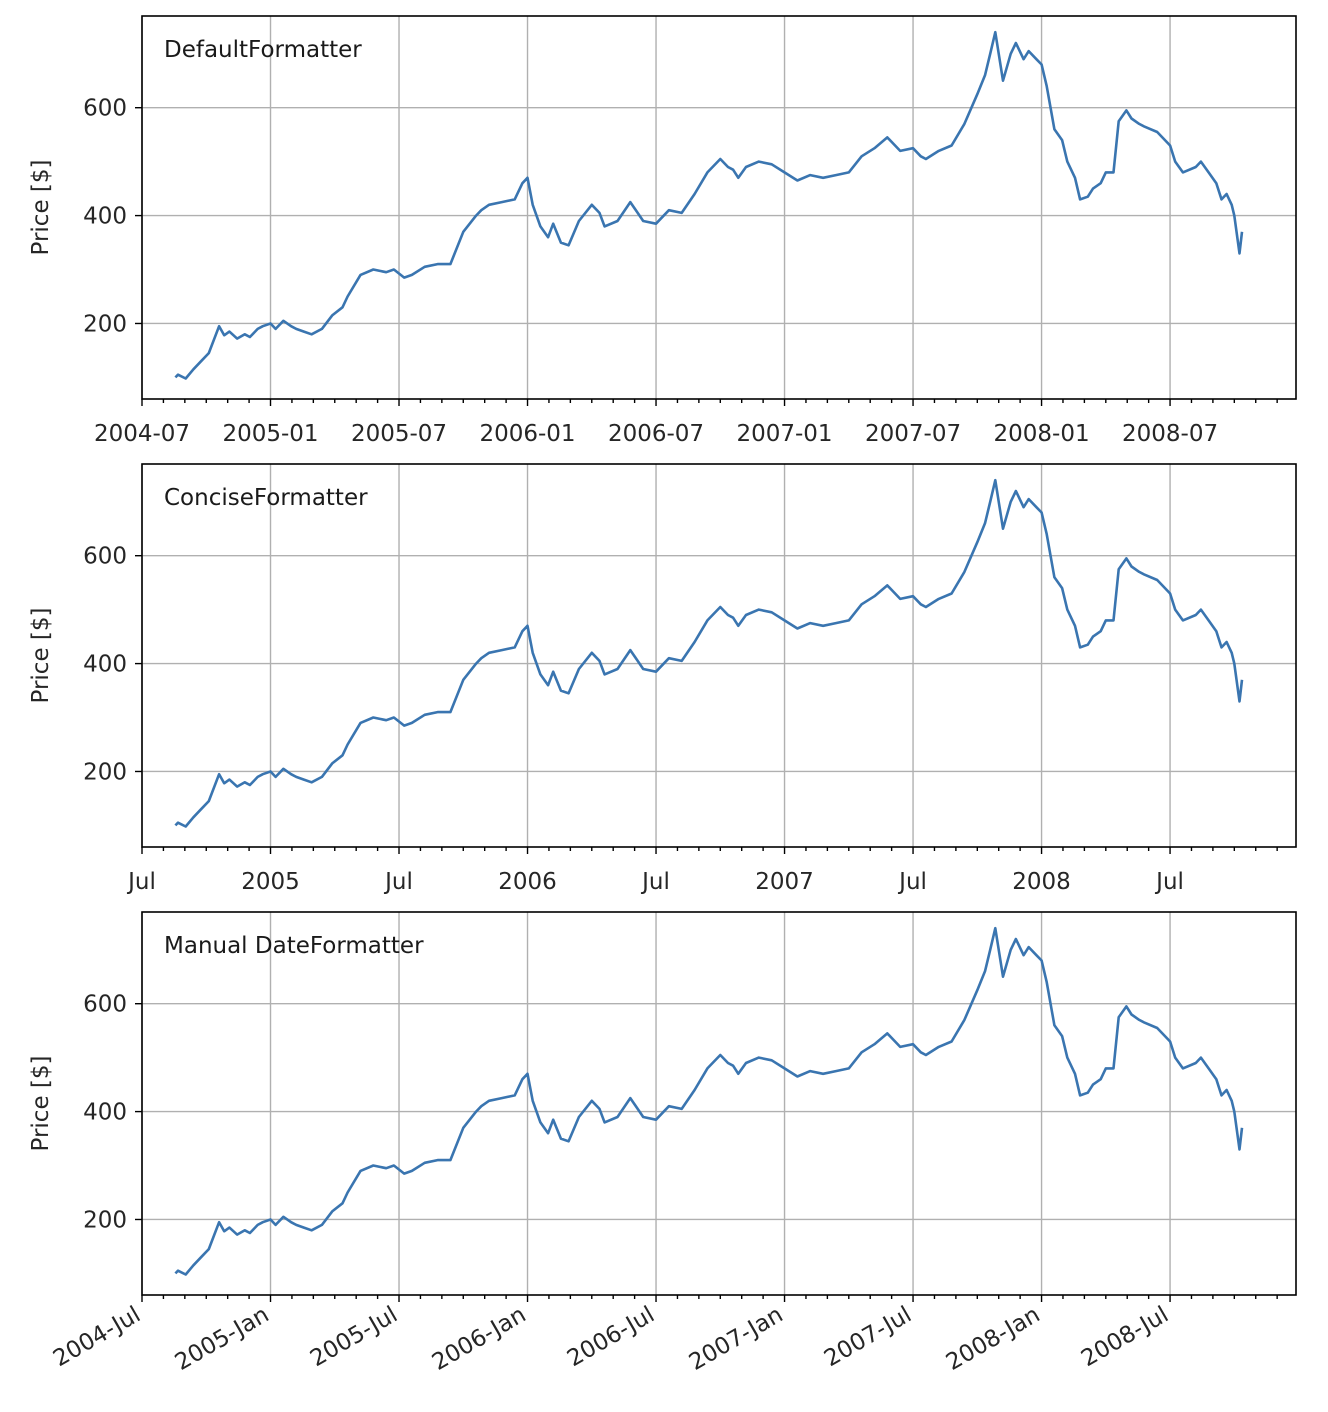  What do you see at coordinates (1041, 882) in the screenshot?
I see `x-tick-label: 2008` at bounding box center [1041, 882].